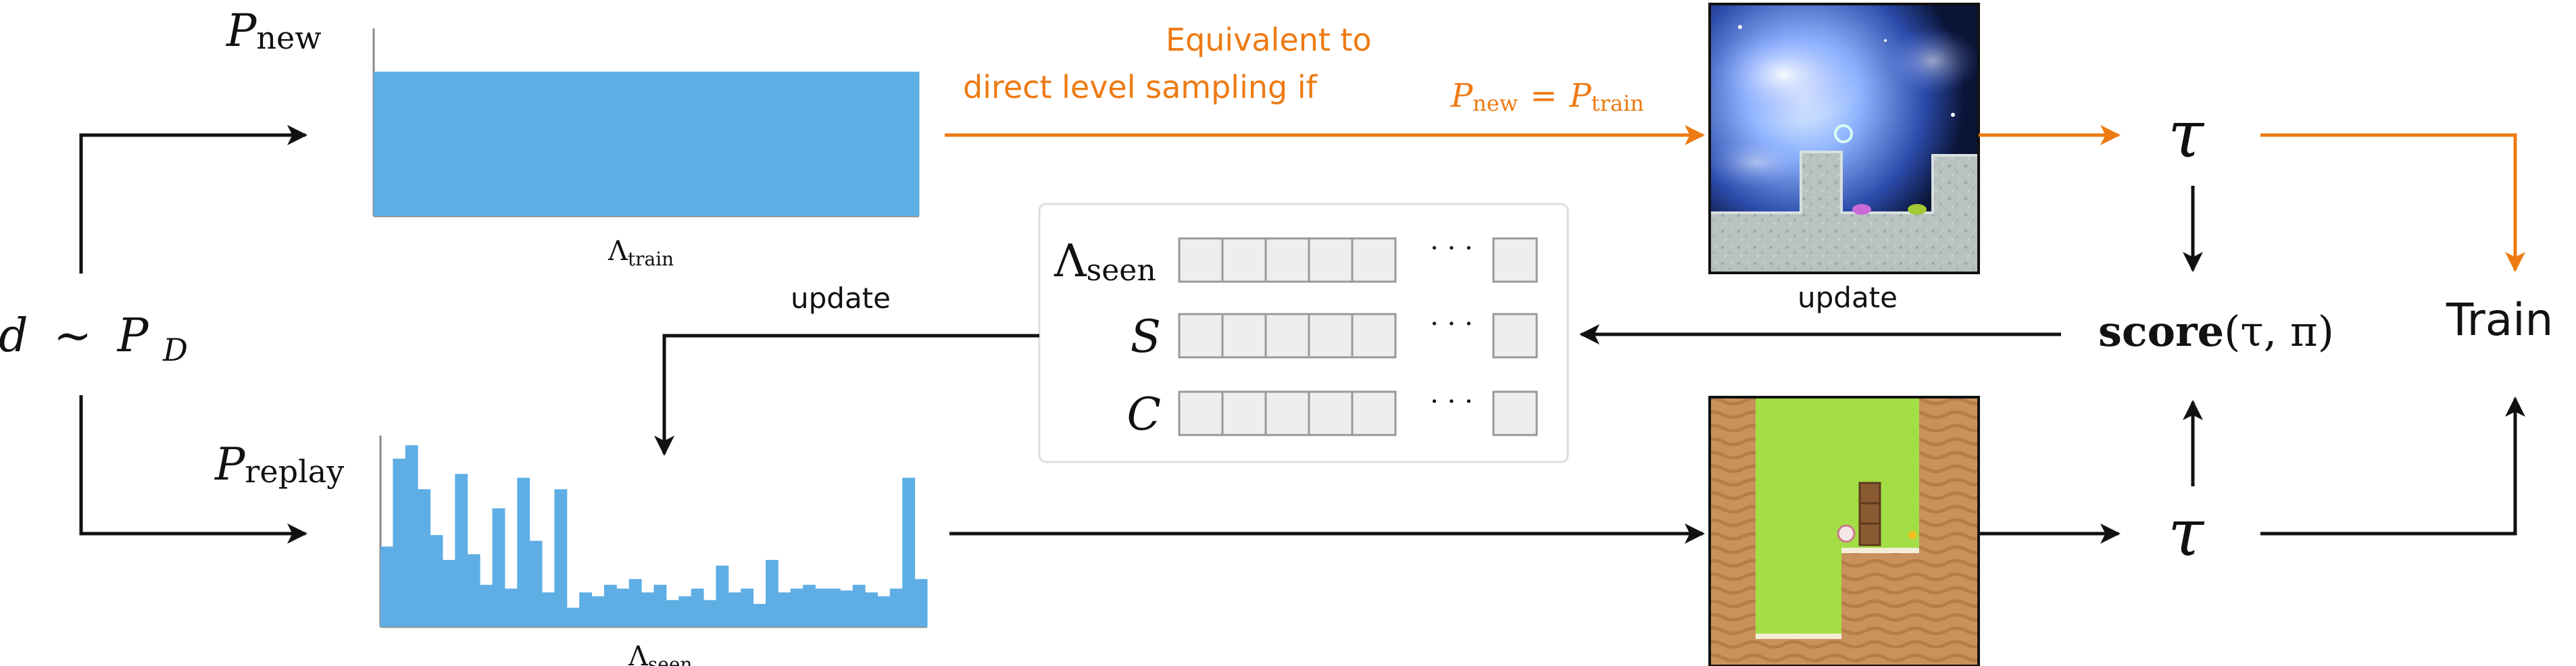 This screenshot has height=666, width=2576. What do you see at coordinates (2216, 331) in the screenshot?
I see `score-function-label: score(τ, π)` at bounding box center [2216, 331].